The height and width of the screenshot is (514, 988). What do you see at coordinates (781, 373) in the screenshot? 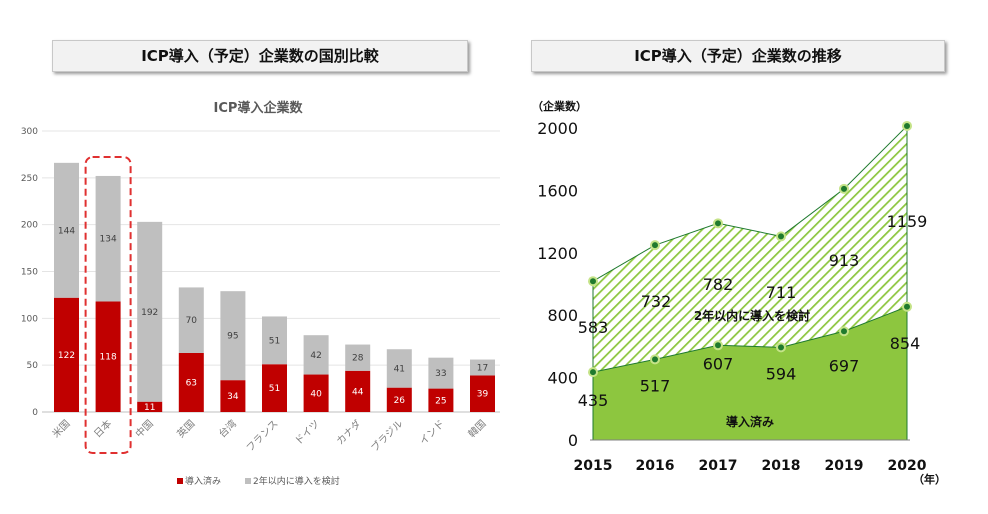
I see `data-label-implemented: 594` at bounding box center [781, 373].